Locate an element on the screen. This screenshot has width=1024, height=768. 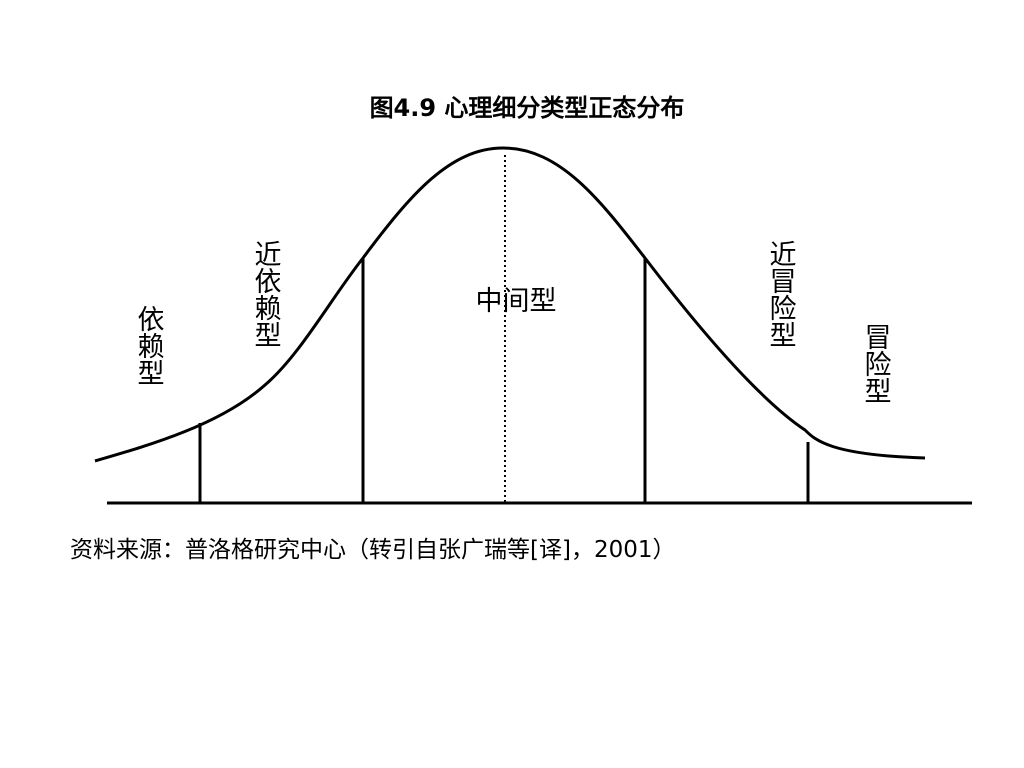
segment-label: 依赖型 is located at coordinates (149, 345).